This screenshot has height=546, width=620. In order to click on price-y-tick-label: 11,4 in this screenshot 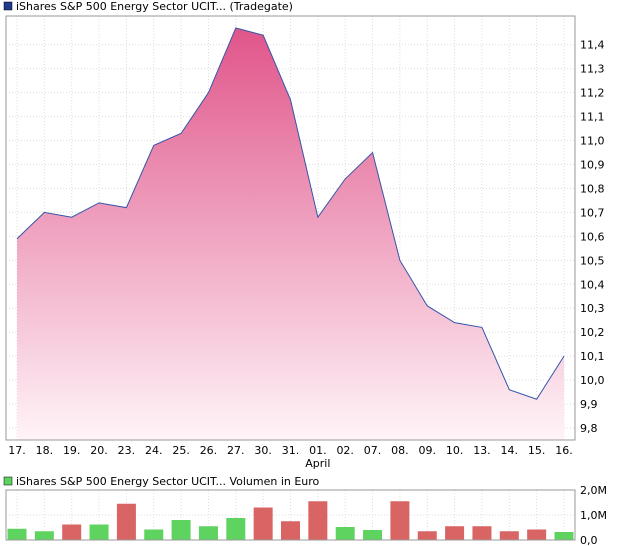, I will do `click(592, 45)`.